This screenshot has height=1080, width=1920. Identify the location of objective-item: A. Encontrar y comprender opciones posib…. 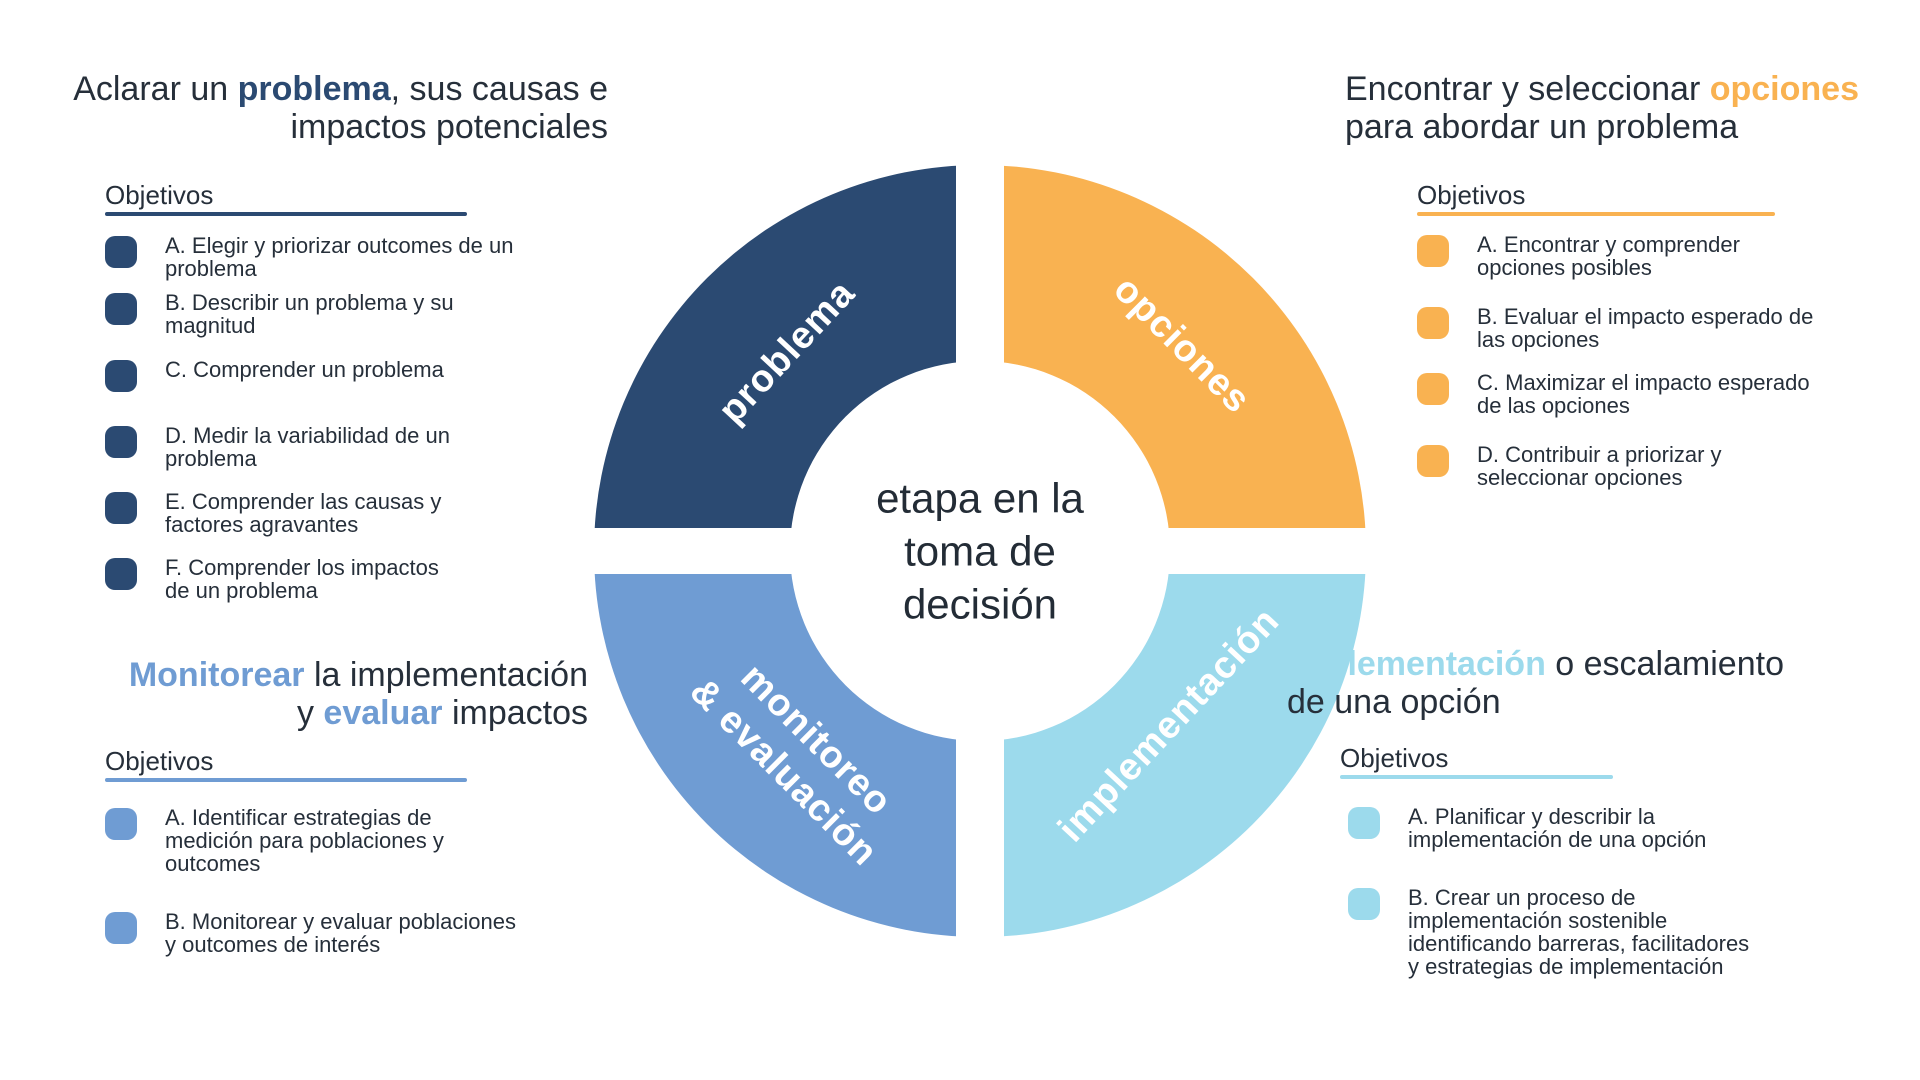
(1578, 256).